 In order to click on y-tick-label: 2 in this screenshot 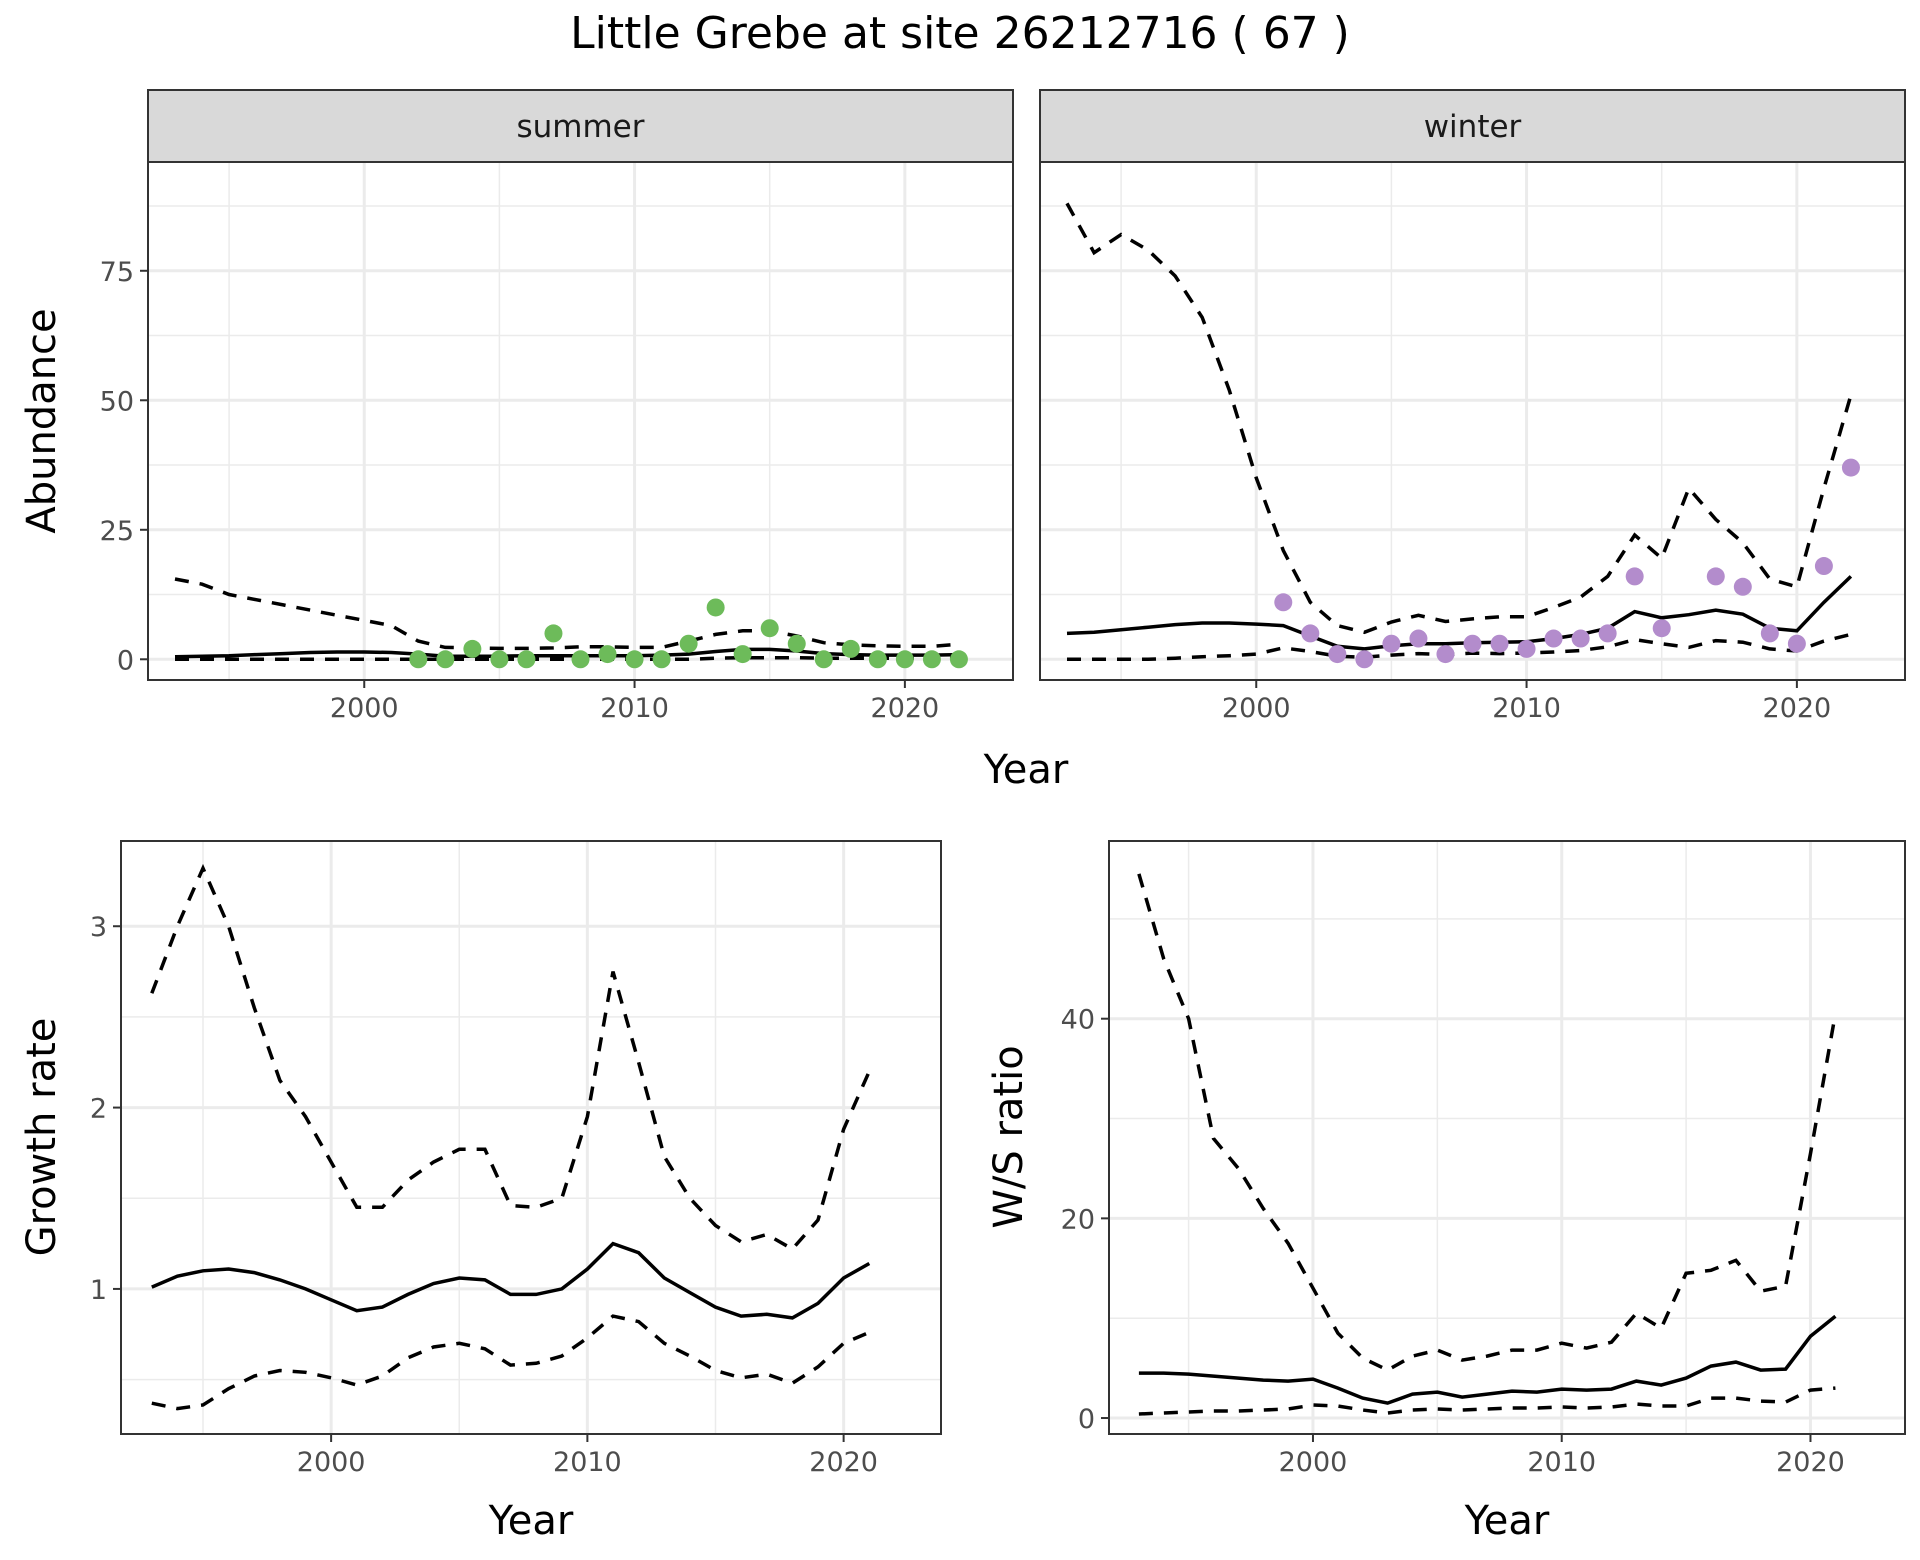, I will do `click(98, 1109)`.